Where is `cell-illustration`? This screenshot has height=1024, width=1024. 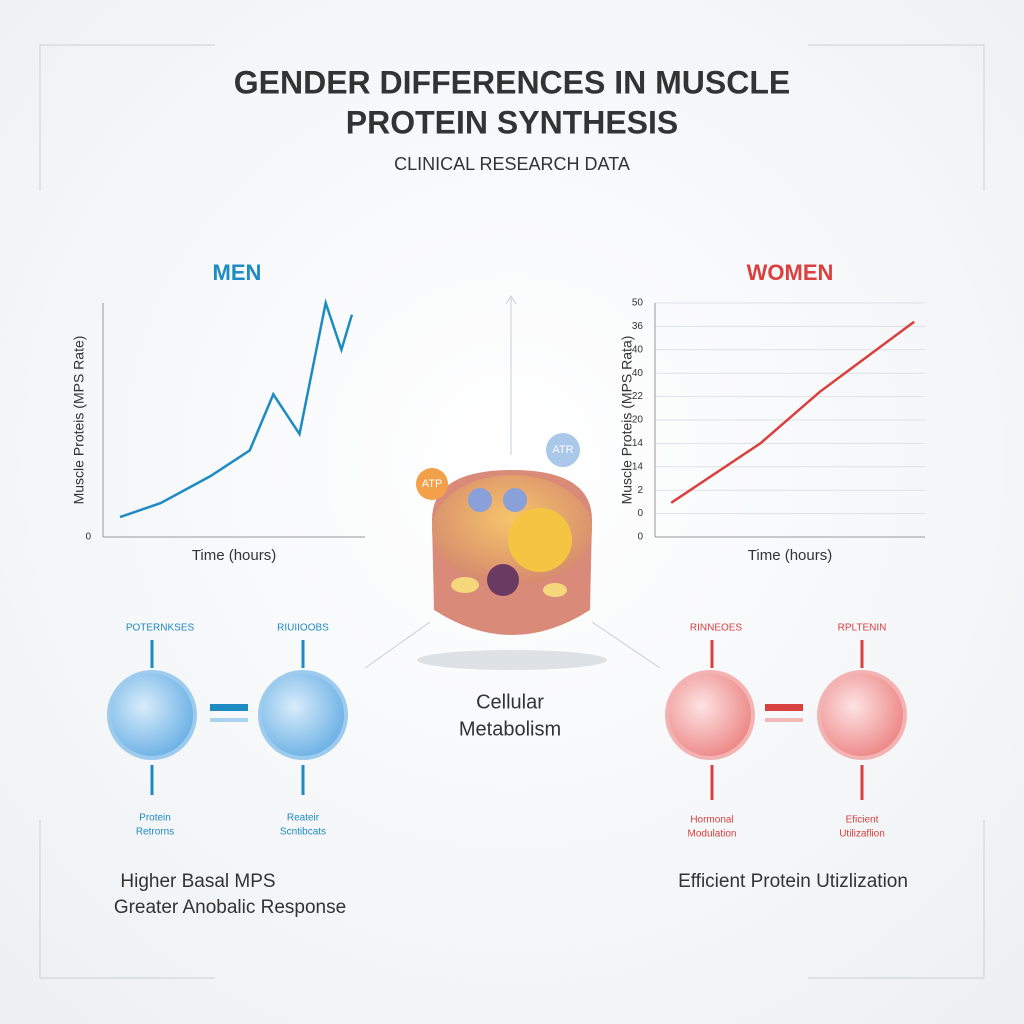
cell-illustration is located at coordinates (512, 482).